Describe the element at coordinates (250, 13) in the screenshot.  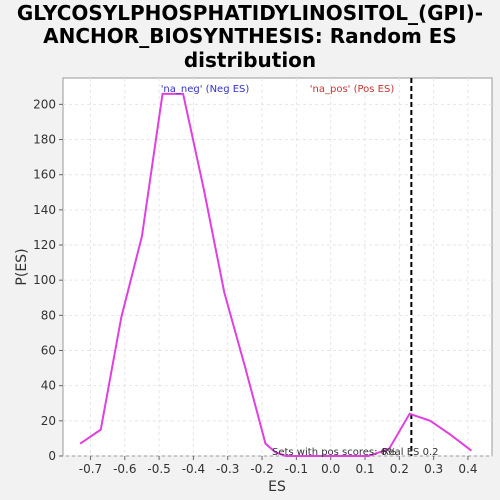
I see `chart-title-line-1: GLYCOSYLPHOSPHATIDYLINOSITOL_(GPI)-` at that location.